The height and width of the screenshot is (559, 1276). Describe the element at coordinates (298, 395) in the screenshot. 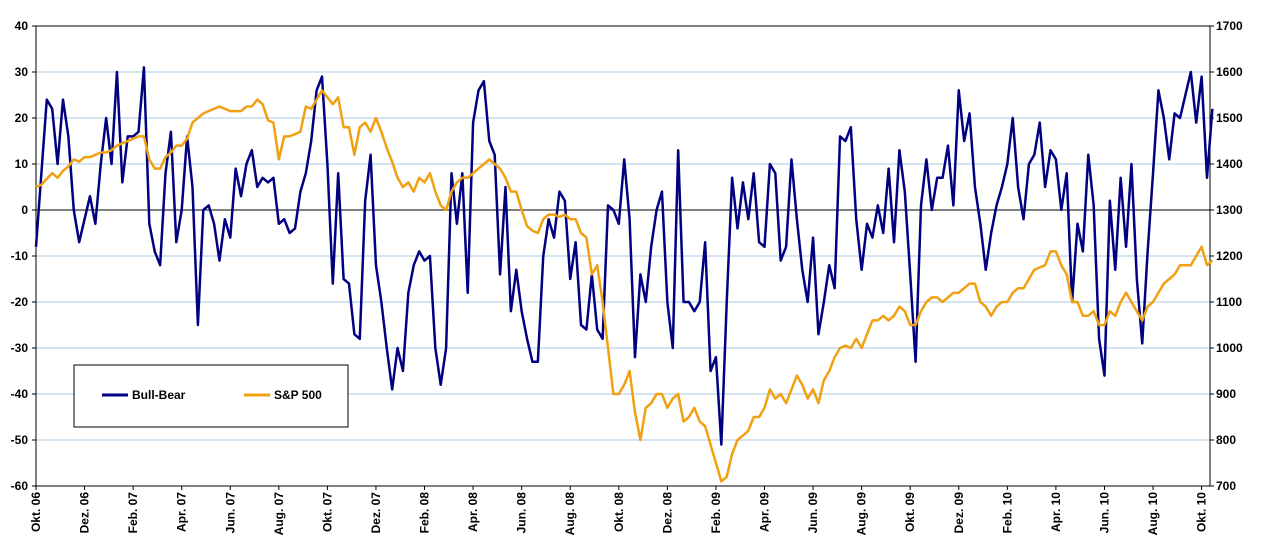

I see `legend-label-sp500: S&P 500` at that location.